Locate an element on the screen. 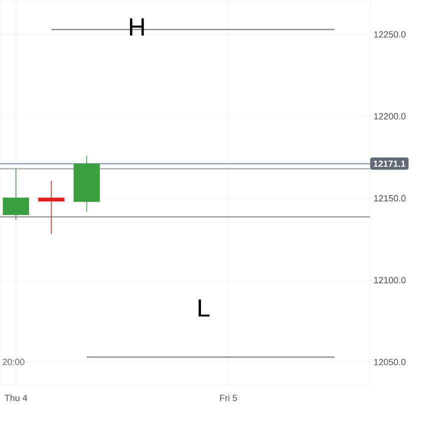 Image resolution: width=427 pixels, height=422 pixels. x-tick-label: Fri 5 is located at coordinates (228, 398).